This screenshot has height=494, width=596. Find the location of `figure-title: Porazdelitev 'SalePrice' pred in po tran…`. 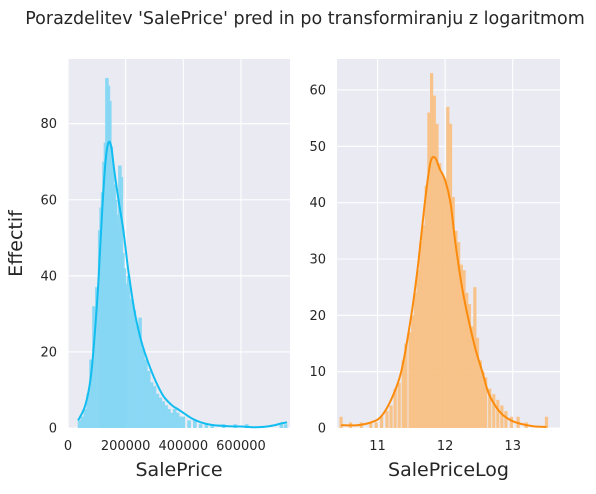

figure-title: Porazdelitev 'SalePrice' pred in po tran… is located at coordinates (305, 19).